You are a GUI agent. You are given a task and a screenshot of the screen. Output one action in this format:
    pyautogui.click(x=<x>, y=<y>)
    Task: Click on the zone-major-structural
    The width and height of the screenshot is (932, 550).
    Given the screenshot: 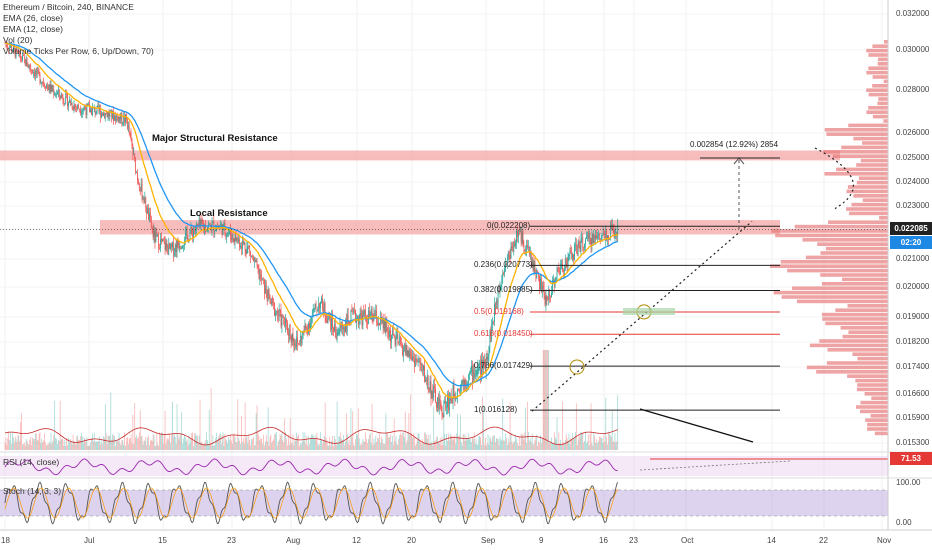 What is the action you would take?
    pyautogui.click(x=420, y=155)
    